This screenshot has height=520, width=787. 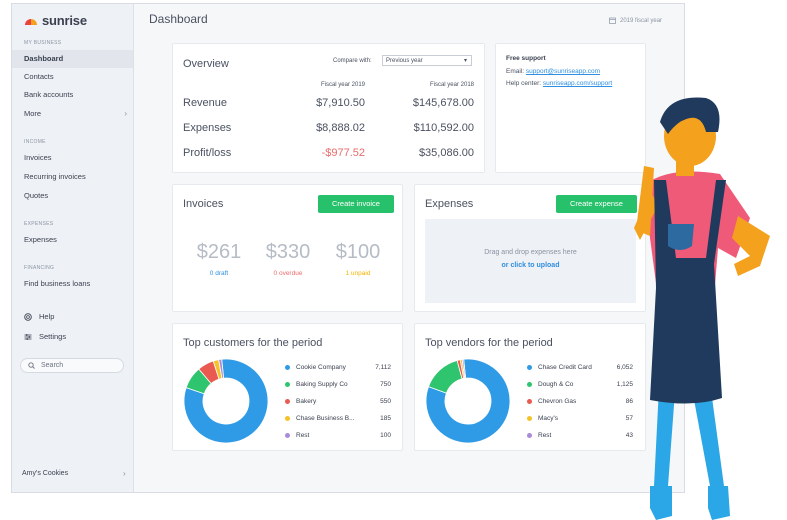 What do you see at coordinates (423, 153) in the screenshot?
I see `profit-loss-2018: $35,086.00` at bounding box center [423, 153].